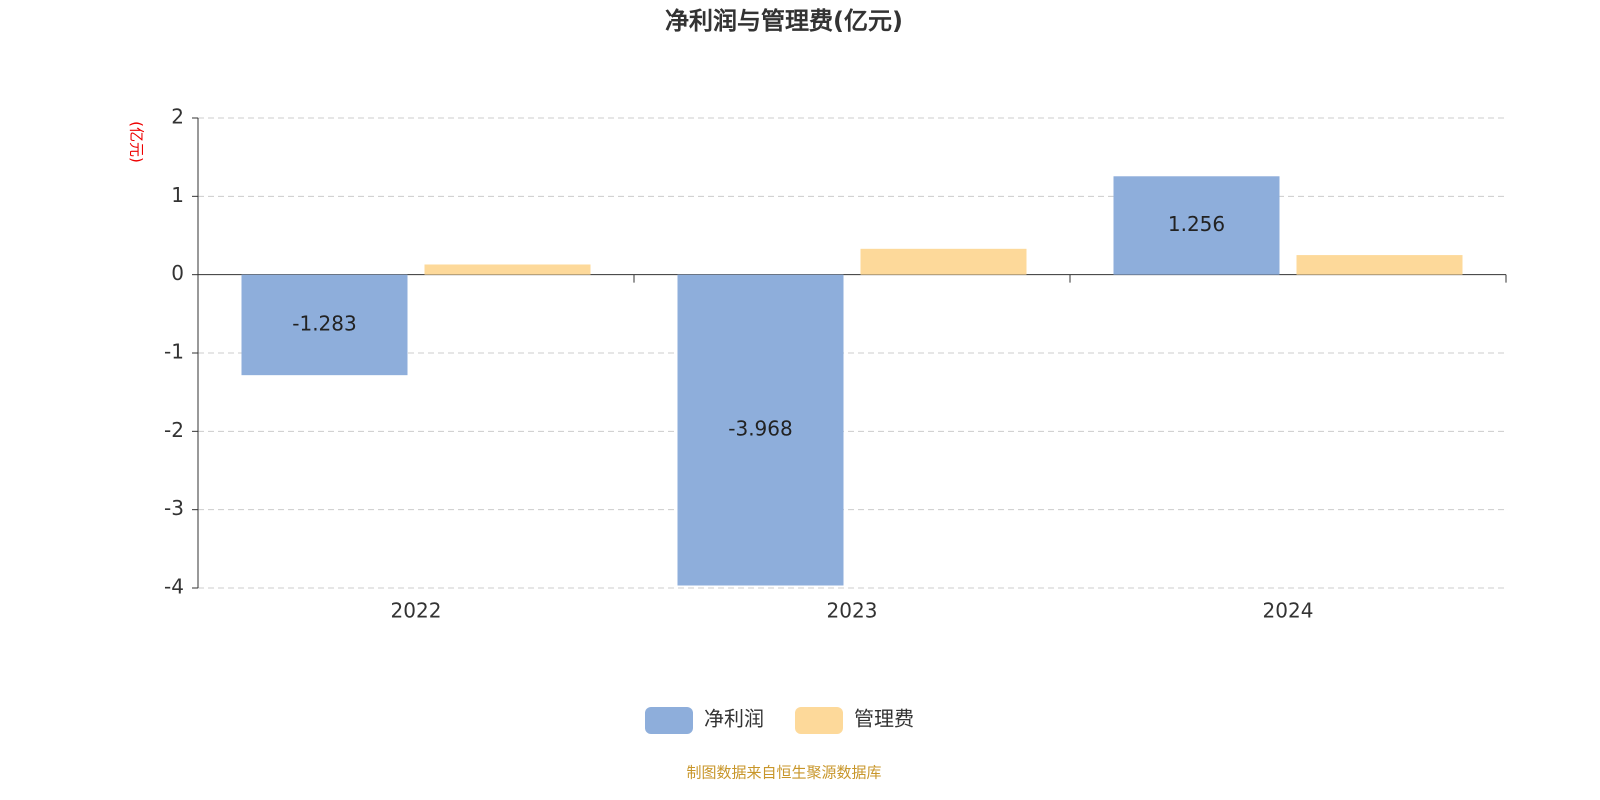  I want to click on y-axis-label: (亿元), so click(137, 142).